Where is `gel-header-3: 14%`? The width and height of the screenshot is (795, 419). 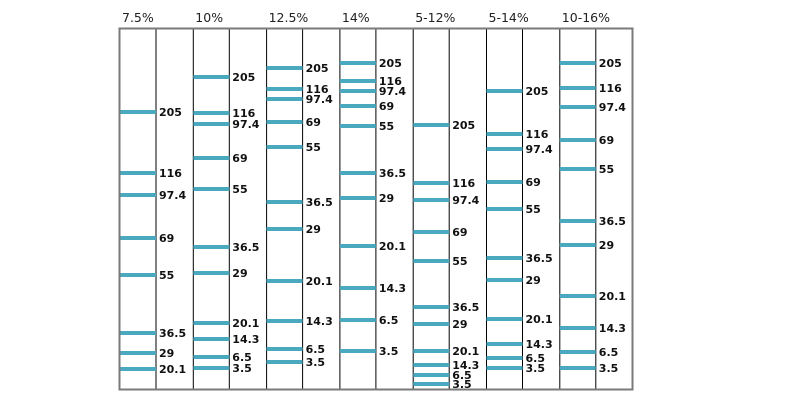
gel-header-3: 14% is located at coordinates (356, 17).